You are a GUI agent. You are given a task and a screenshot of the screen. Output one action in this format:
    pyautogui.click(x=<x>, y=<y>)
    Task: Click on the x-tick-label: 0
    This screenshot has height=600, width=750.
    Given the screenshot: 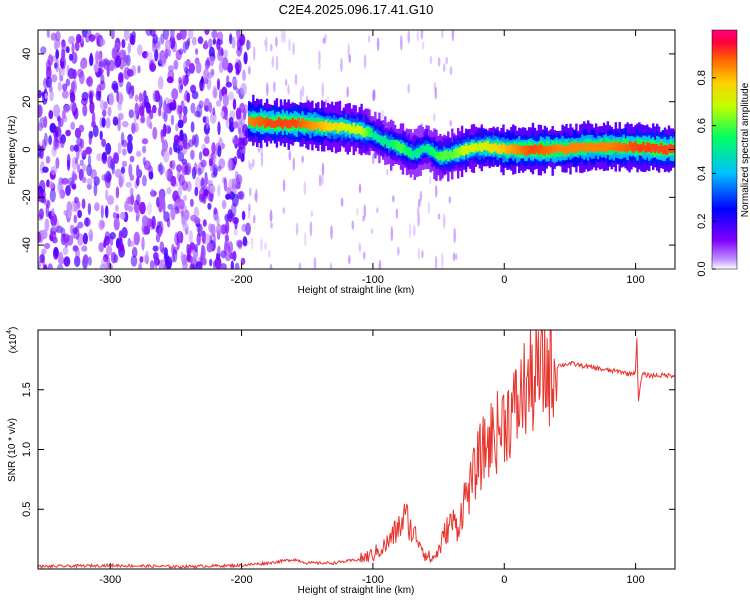 What is the action you would take?
    pyautogui.click(x=504, y=580)
    